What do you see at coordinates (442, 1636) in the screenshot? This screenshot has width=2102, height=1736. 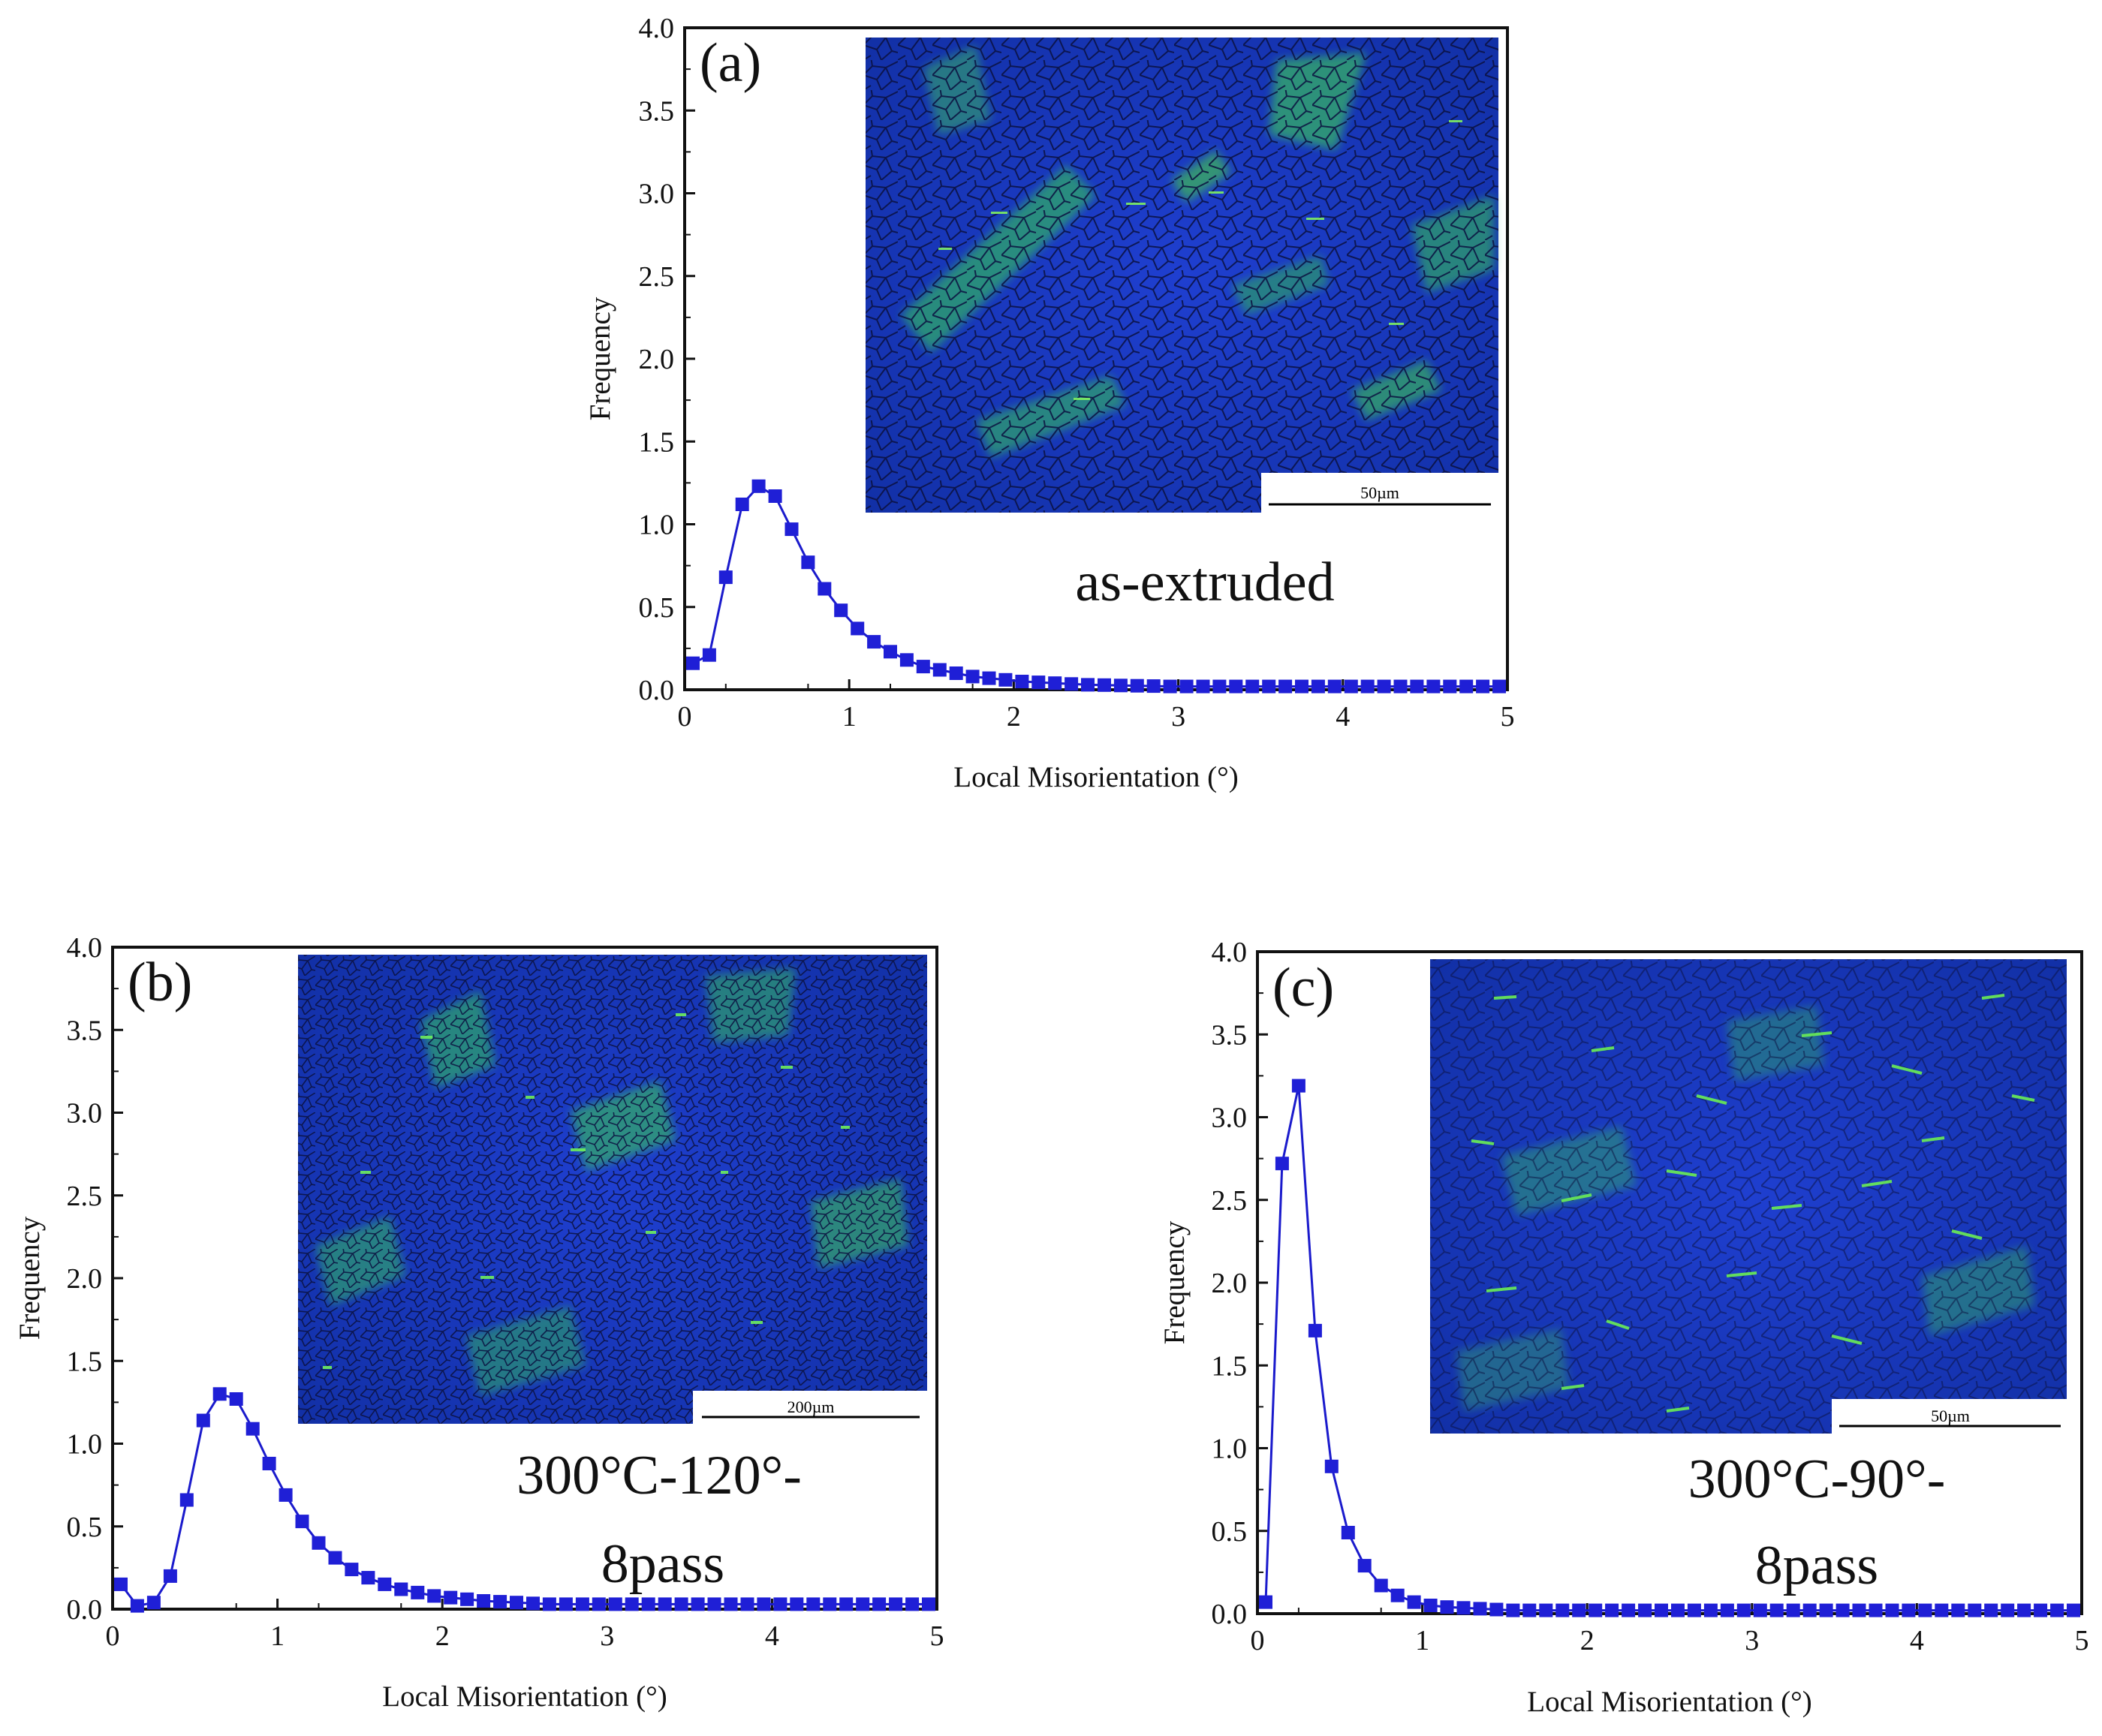 I see `x-tick-label-b-2: 2` at bounding box center [442, 1636].